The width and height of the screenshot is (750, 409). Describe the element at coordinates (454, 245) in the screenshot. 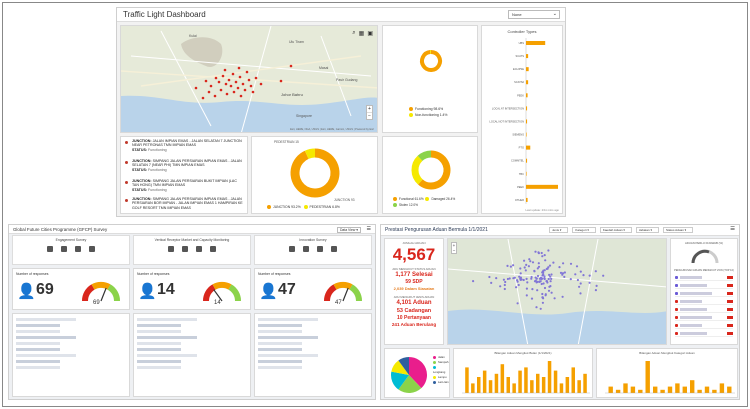

I see `zoom-in-button: +` at that location.